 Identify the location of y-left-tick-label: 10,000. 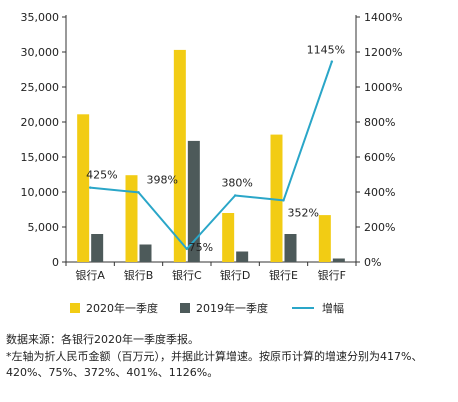
(40, 192).